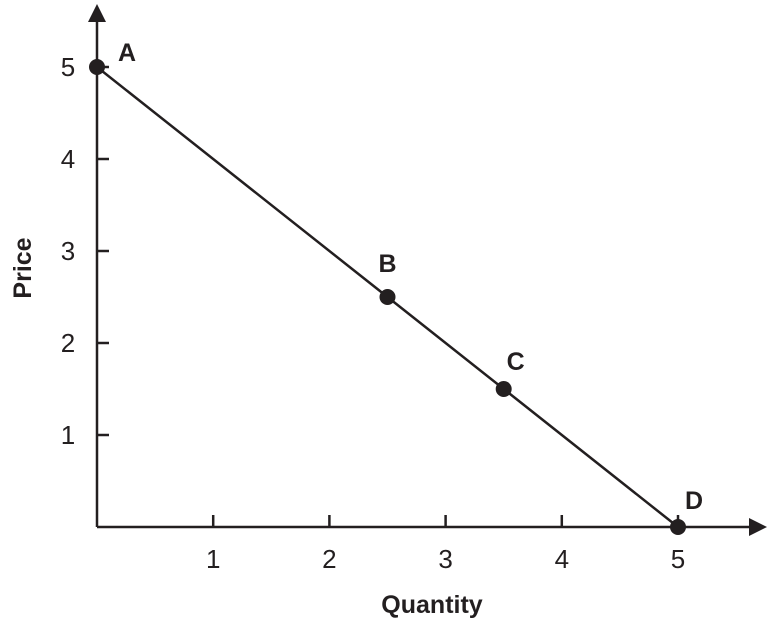  I want to click on y-tick-label: 4, so click(68, 159).